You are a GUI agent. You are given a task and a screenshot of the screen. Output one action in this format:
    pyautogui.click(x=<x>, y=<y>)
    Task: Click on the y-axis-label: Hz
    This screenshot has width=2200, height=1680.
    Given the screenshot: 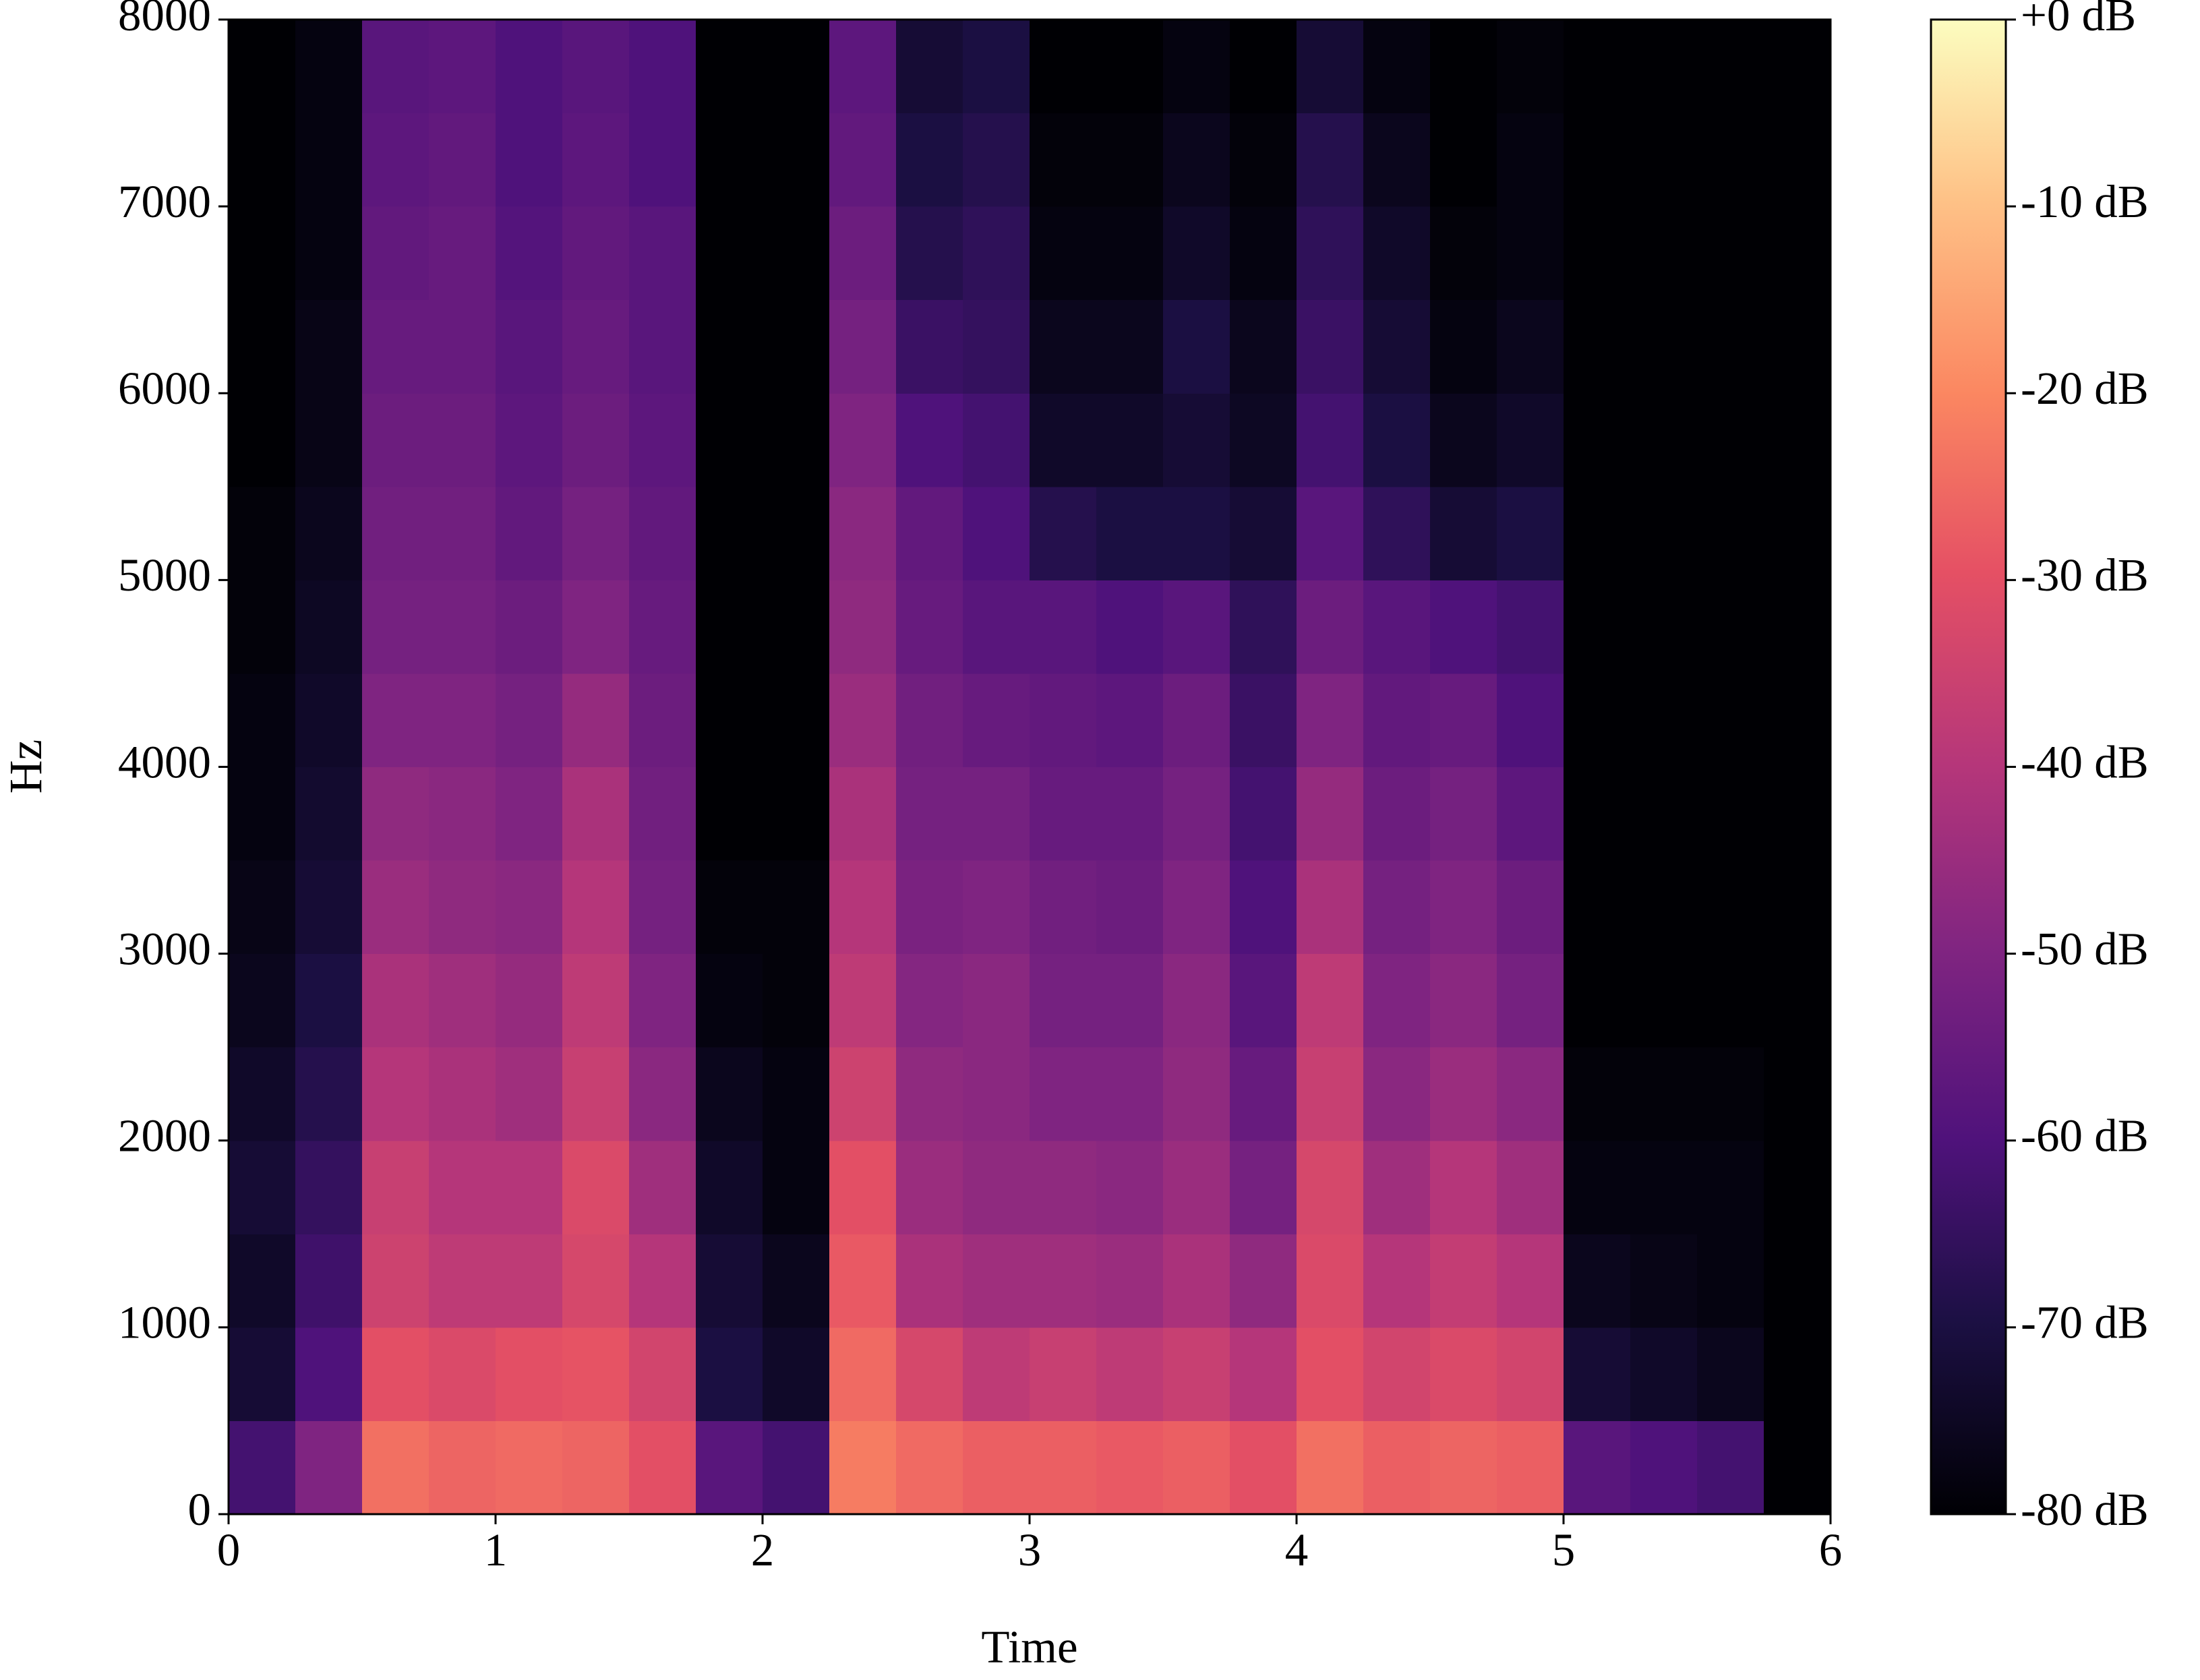 What is the action you would take?
    pyautogui.click(x=25, y=767)
    